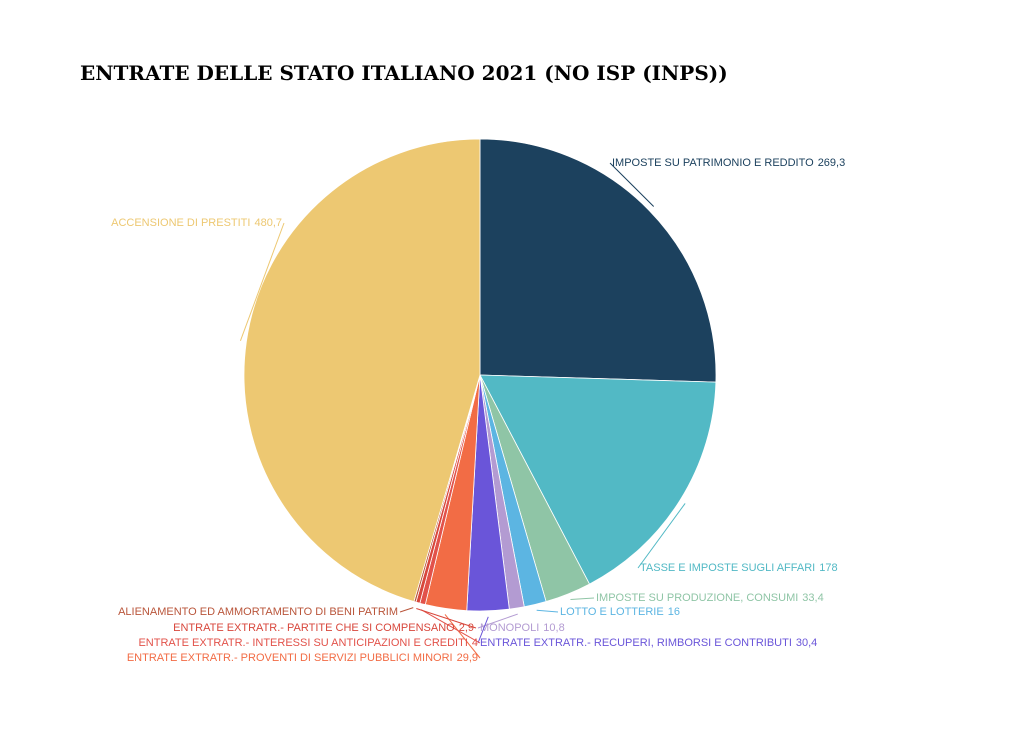 The height and width of the screenshot is (745, 1024). Describe the element at coordinates (697, 598) in the screenshot. I see `slice-name: IMPOSTE SU PRODUZIONE, CONSUMI` at that location.